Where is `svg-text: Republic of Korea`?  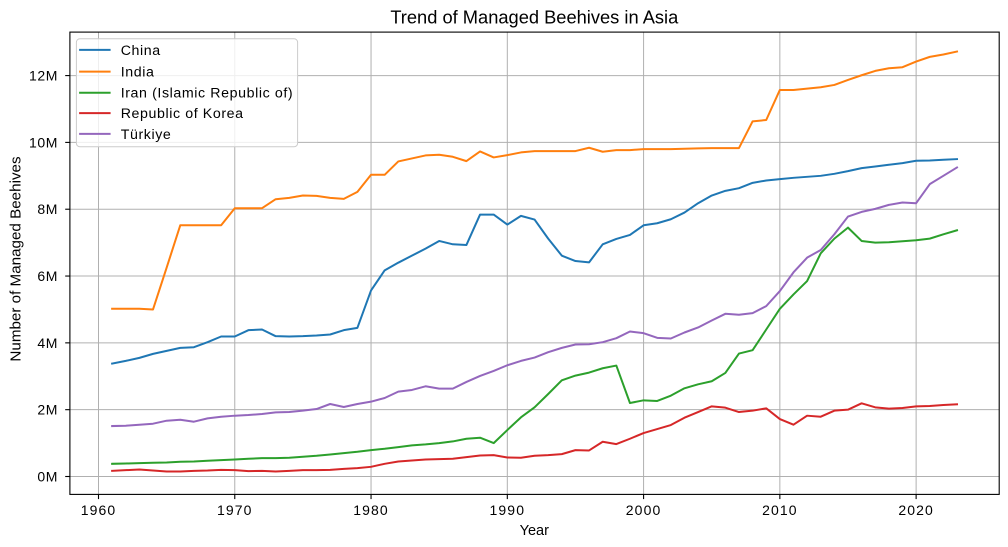 svg-text: Republic of Korea is located at coordinates (182, 114).